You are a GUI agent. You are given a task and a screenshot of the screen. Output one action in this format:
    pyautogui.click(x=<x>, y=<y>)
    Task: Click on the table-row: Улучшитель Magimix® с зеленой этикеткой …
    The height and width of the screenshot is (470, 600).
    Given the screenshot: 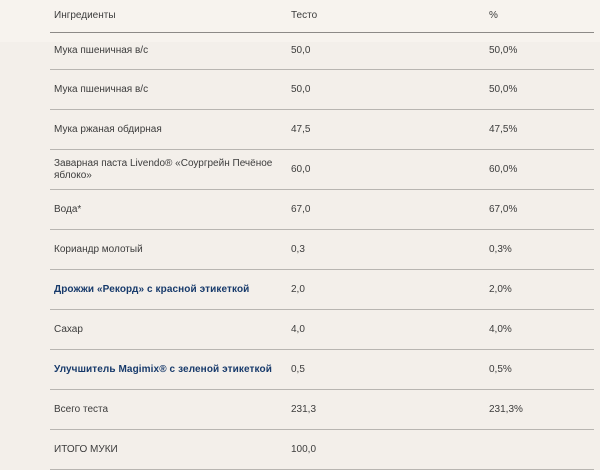 What is the action you would take?
    pyautogui.click(x=322, y=369)
    